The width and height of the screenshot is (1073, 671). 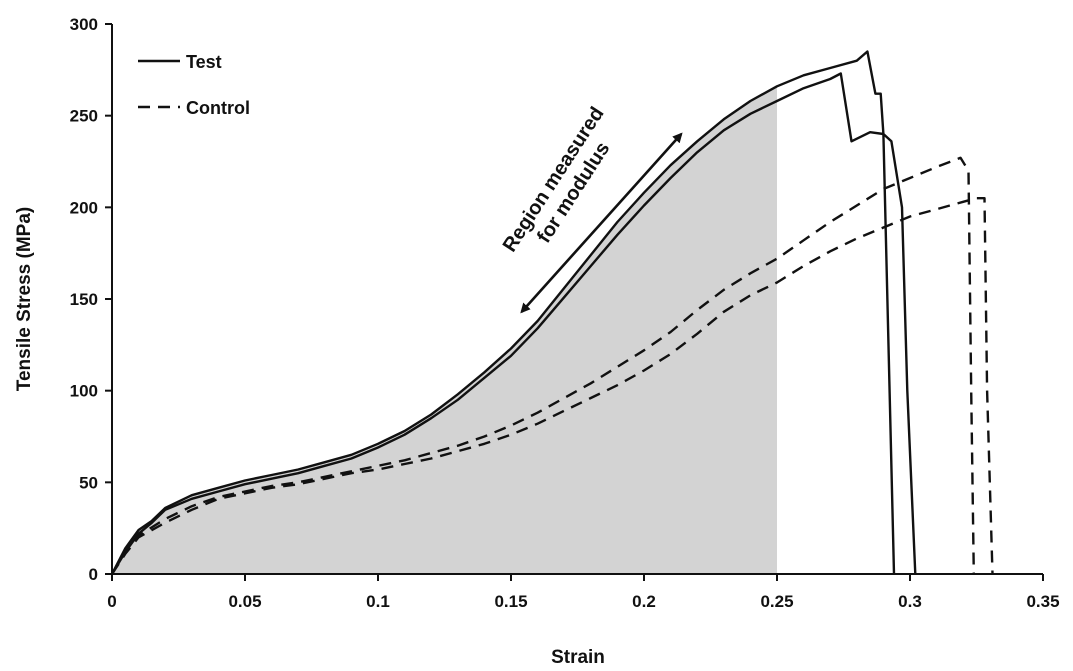 I want to click on y-tick-label: 250, so click(x=84, y=116).